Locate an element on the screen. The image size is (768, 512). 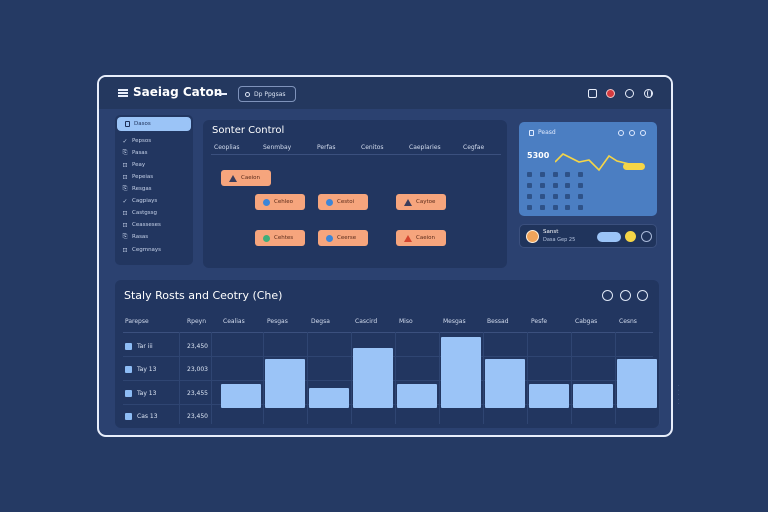
row-value: 23,455 is located at coordinates (197, 393).